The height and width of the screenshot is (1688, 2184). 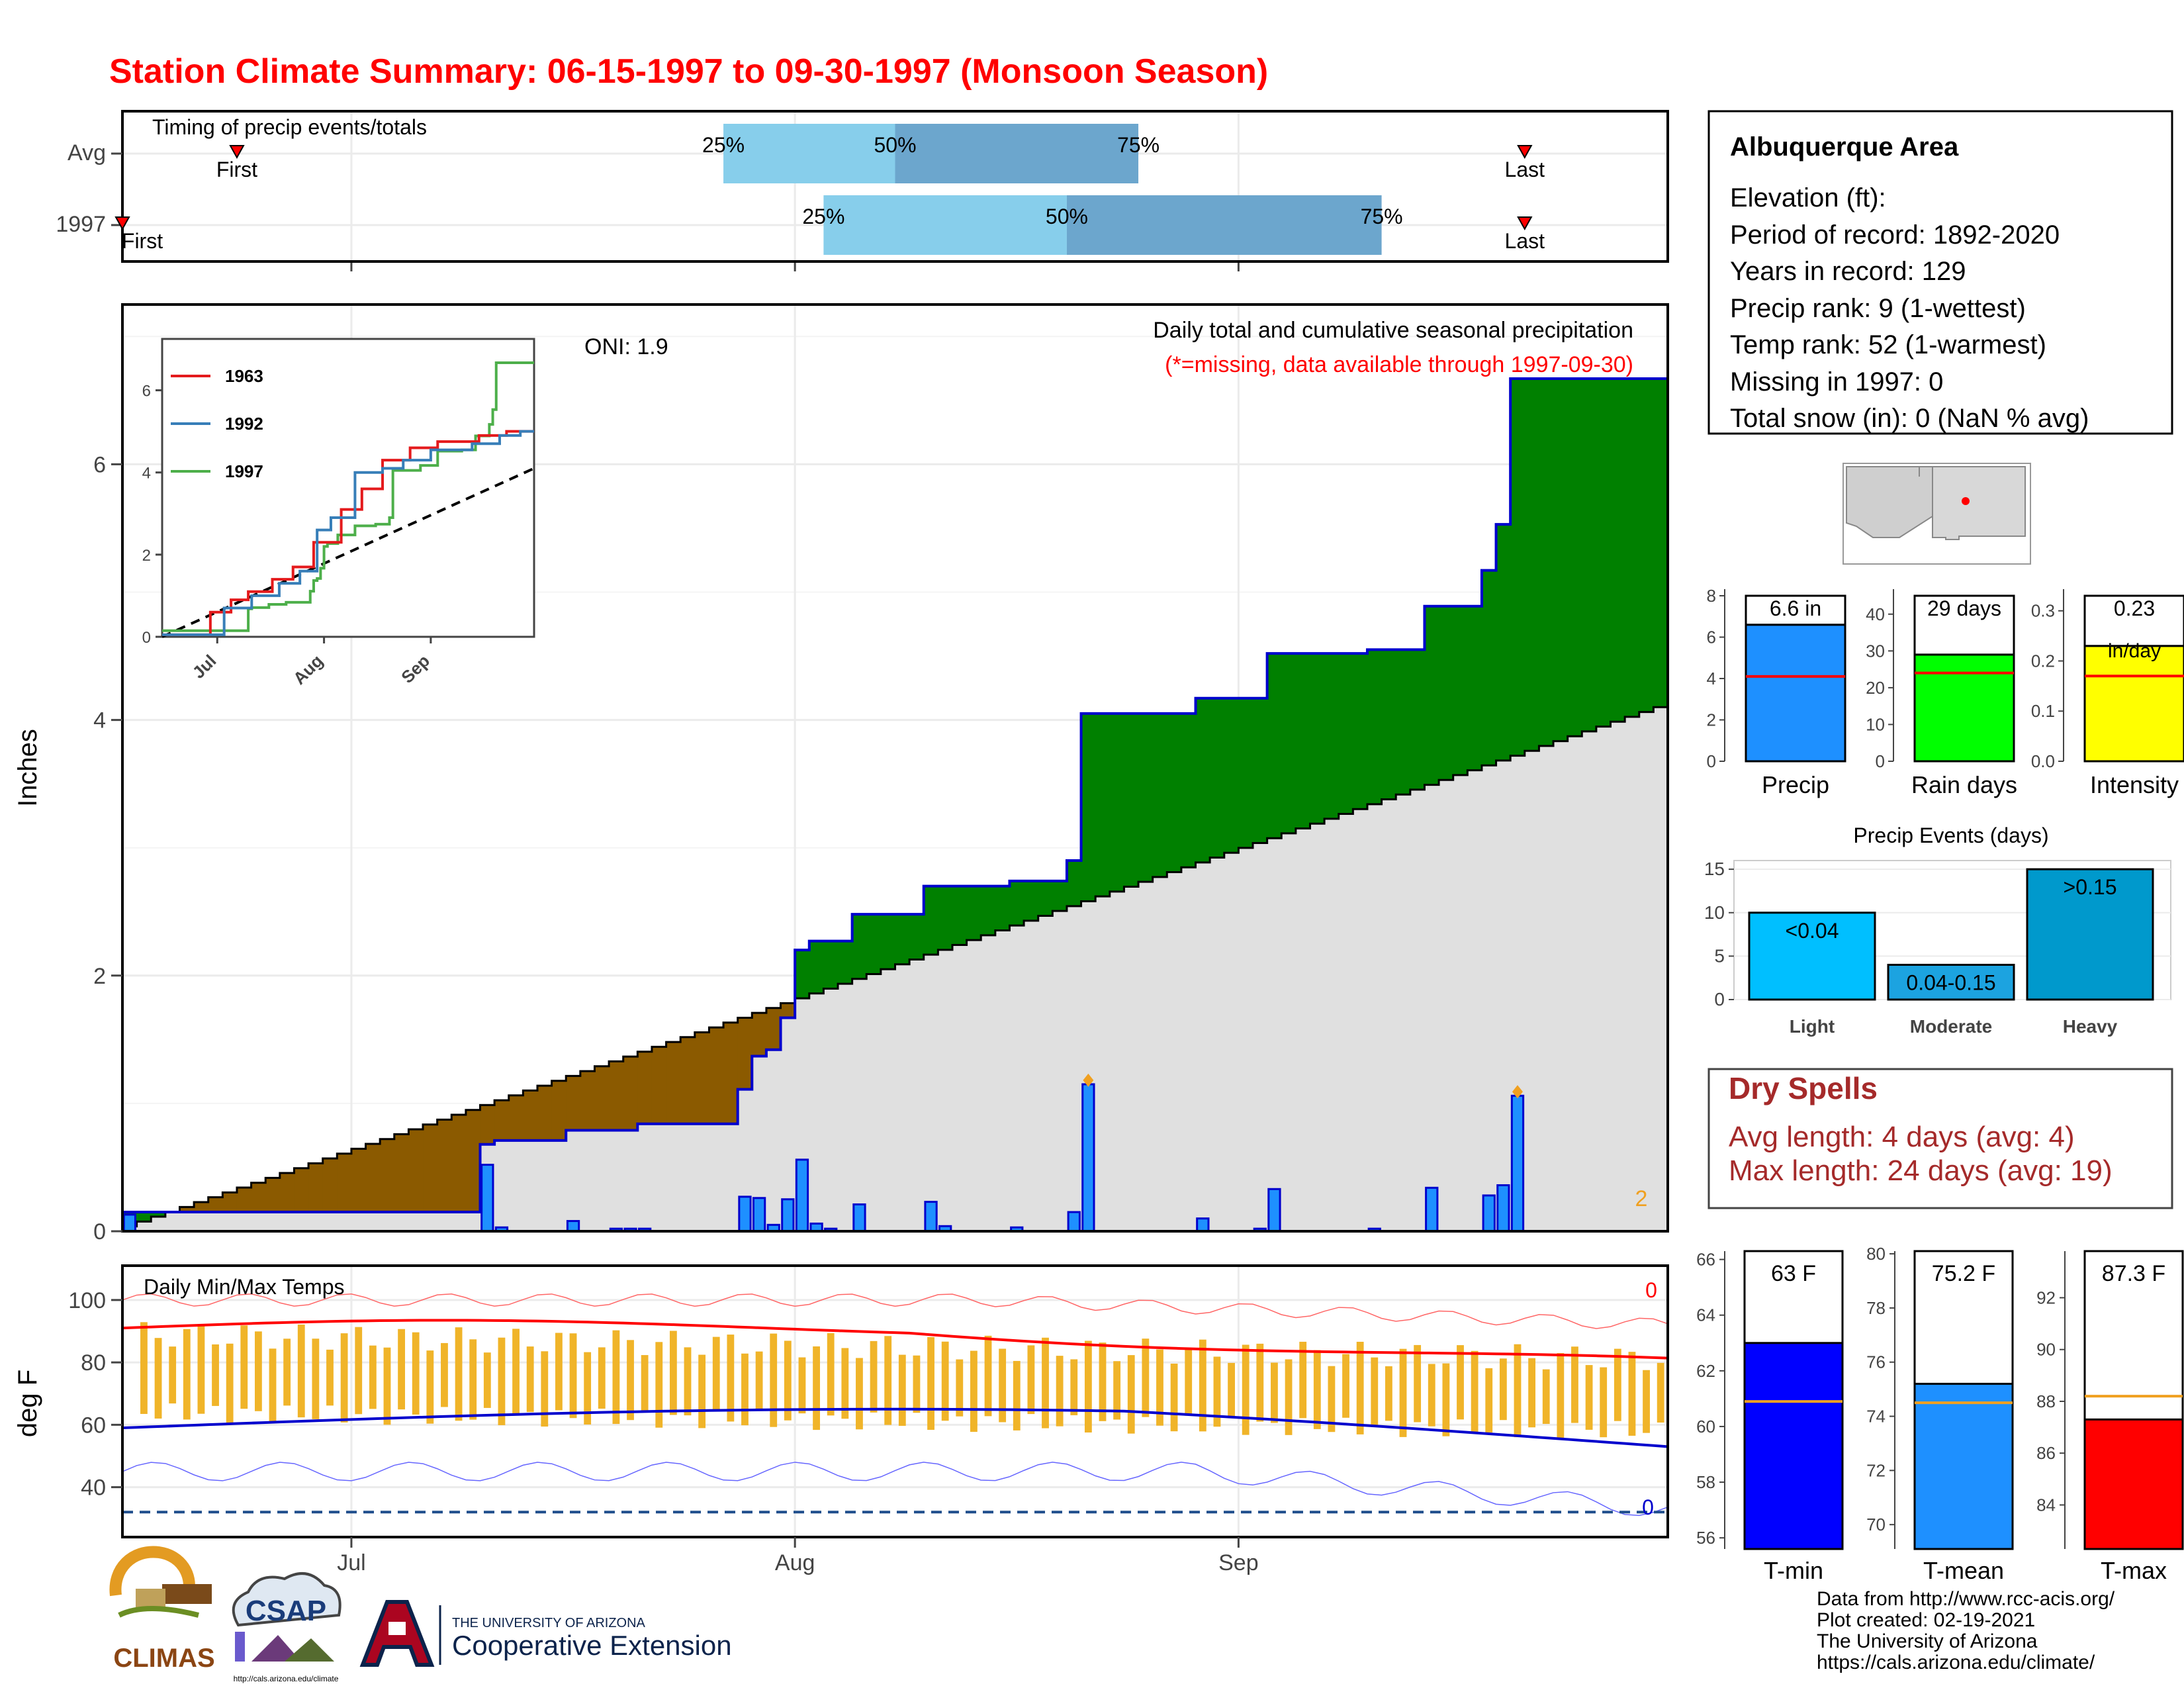 I want to click on footer-line4: https://cals.arizona.edu/climate/, so click(x=1956, y=1662).